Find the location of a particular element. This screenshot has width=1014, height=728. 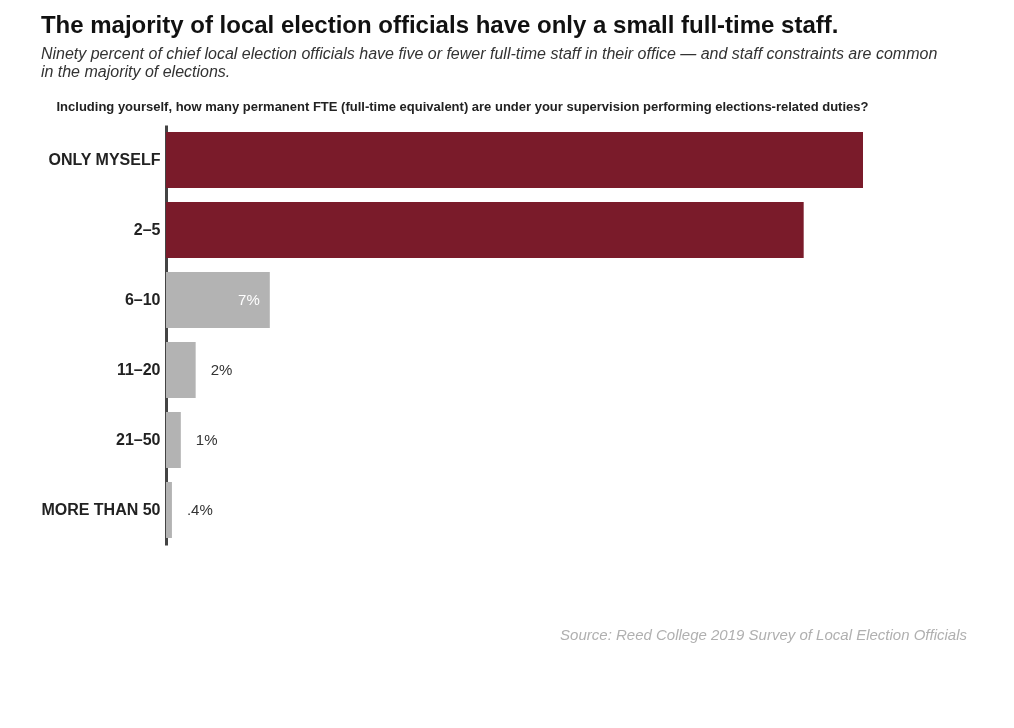

y-tick-label: 2–5 is located at coordinates (147, 229).